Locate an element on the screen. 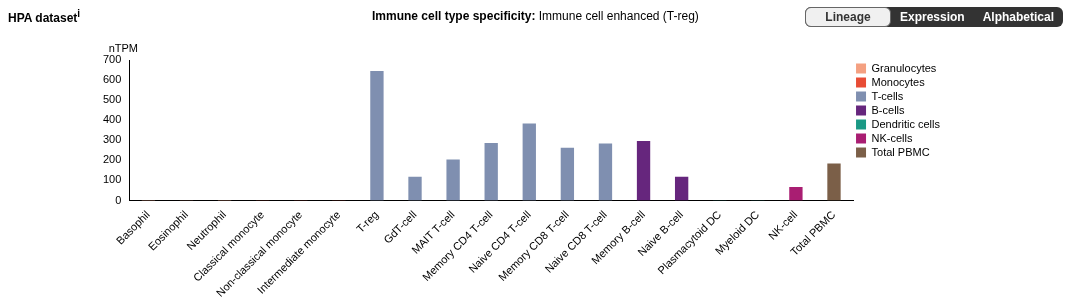 The width and height of the screenshot is (1072, 303). chart-title: Immune cell type specificity: is located at coordinates (454, 16).